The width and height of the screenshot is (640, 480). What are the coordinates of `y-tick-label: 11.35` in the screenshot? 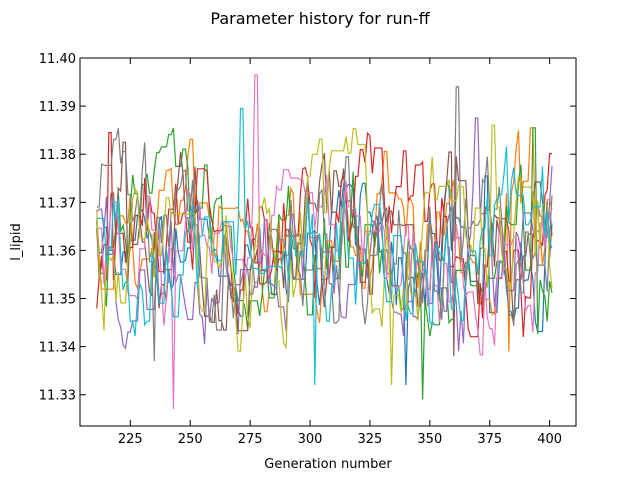 It's located at (57, 300).